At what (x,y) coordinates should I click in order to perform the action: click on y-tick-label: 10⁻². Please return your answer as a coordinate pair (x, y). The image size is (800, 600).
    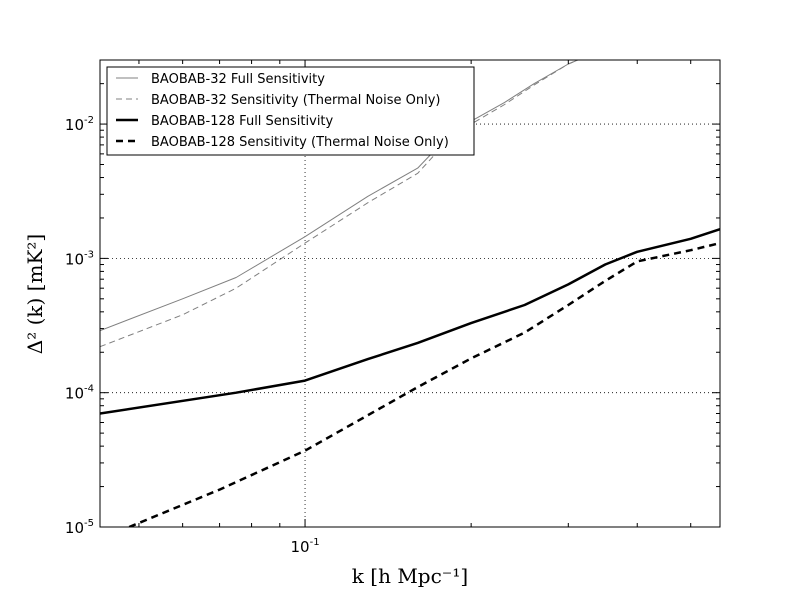
    Looking at the image, I should click on (79, 124).